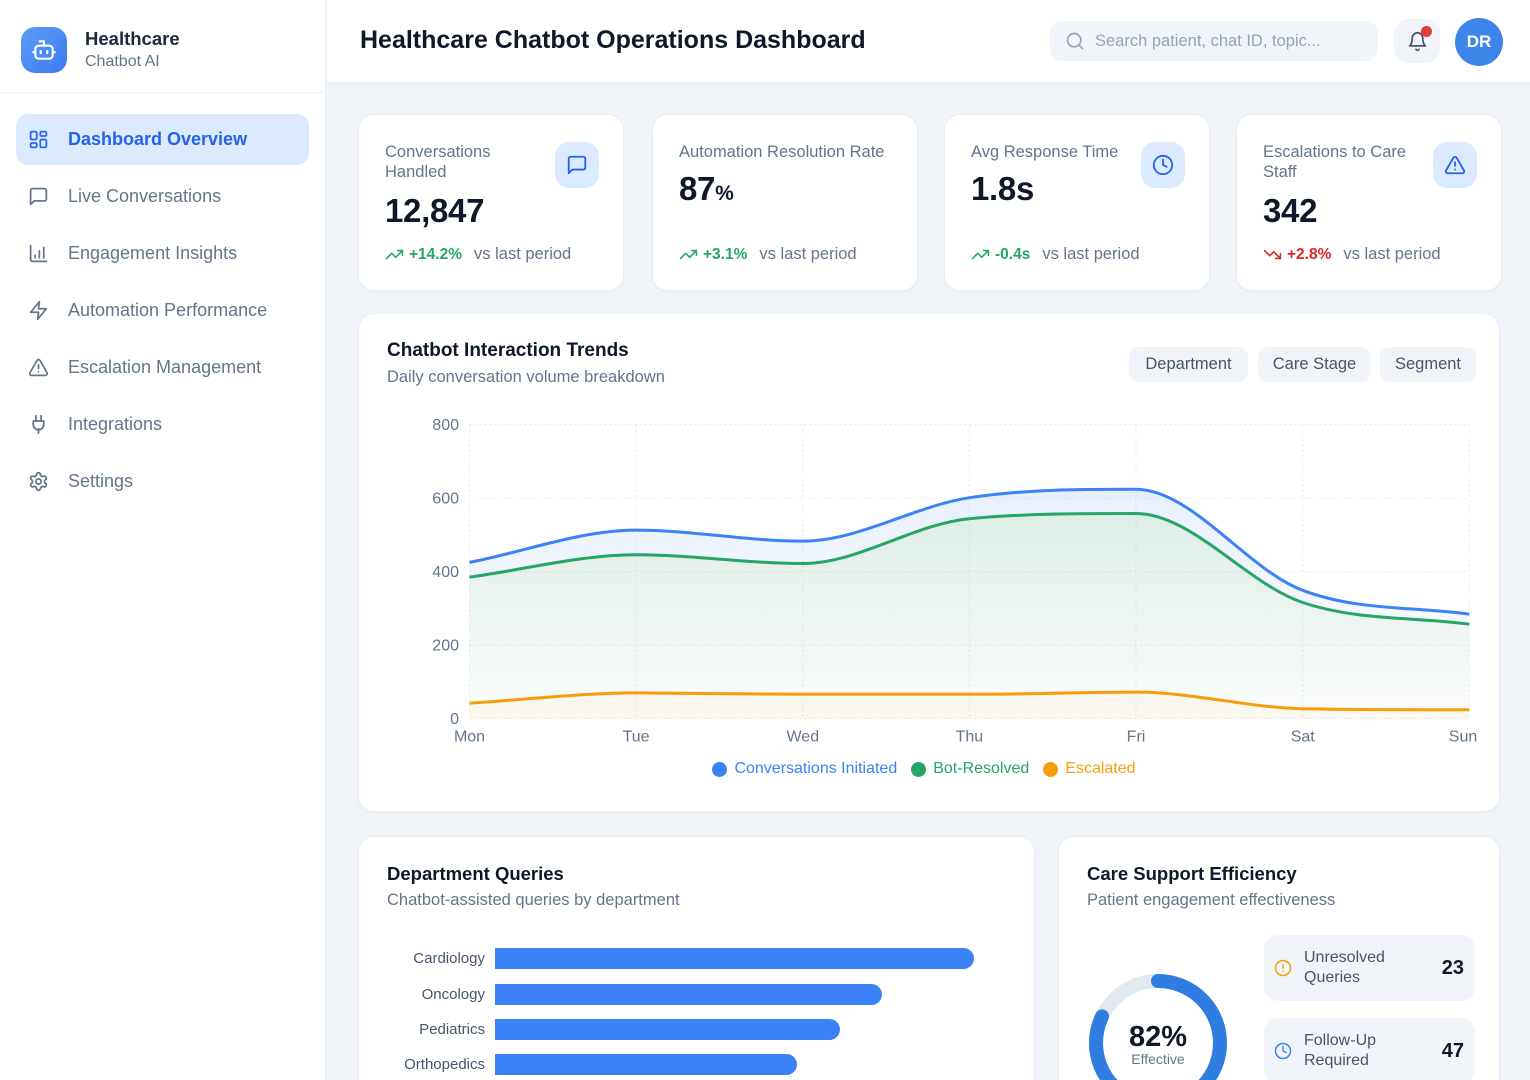  Describe the element at coordinates (469, 737) in the screenshot. I see `svg-text: Mon` at that location.